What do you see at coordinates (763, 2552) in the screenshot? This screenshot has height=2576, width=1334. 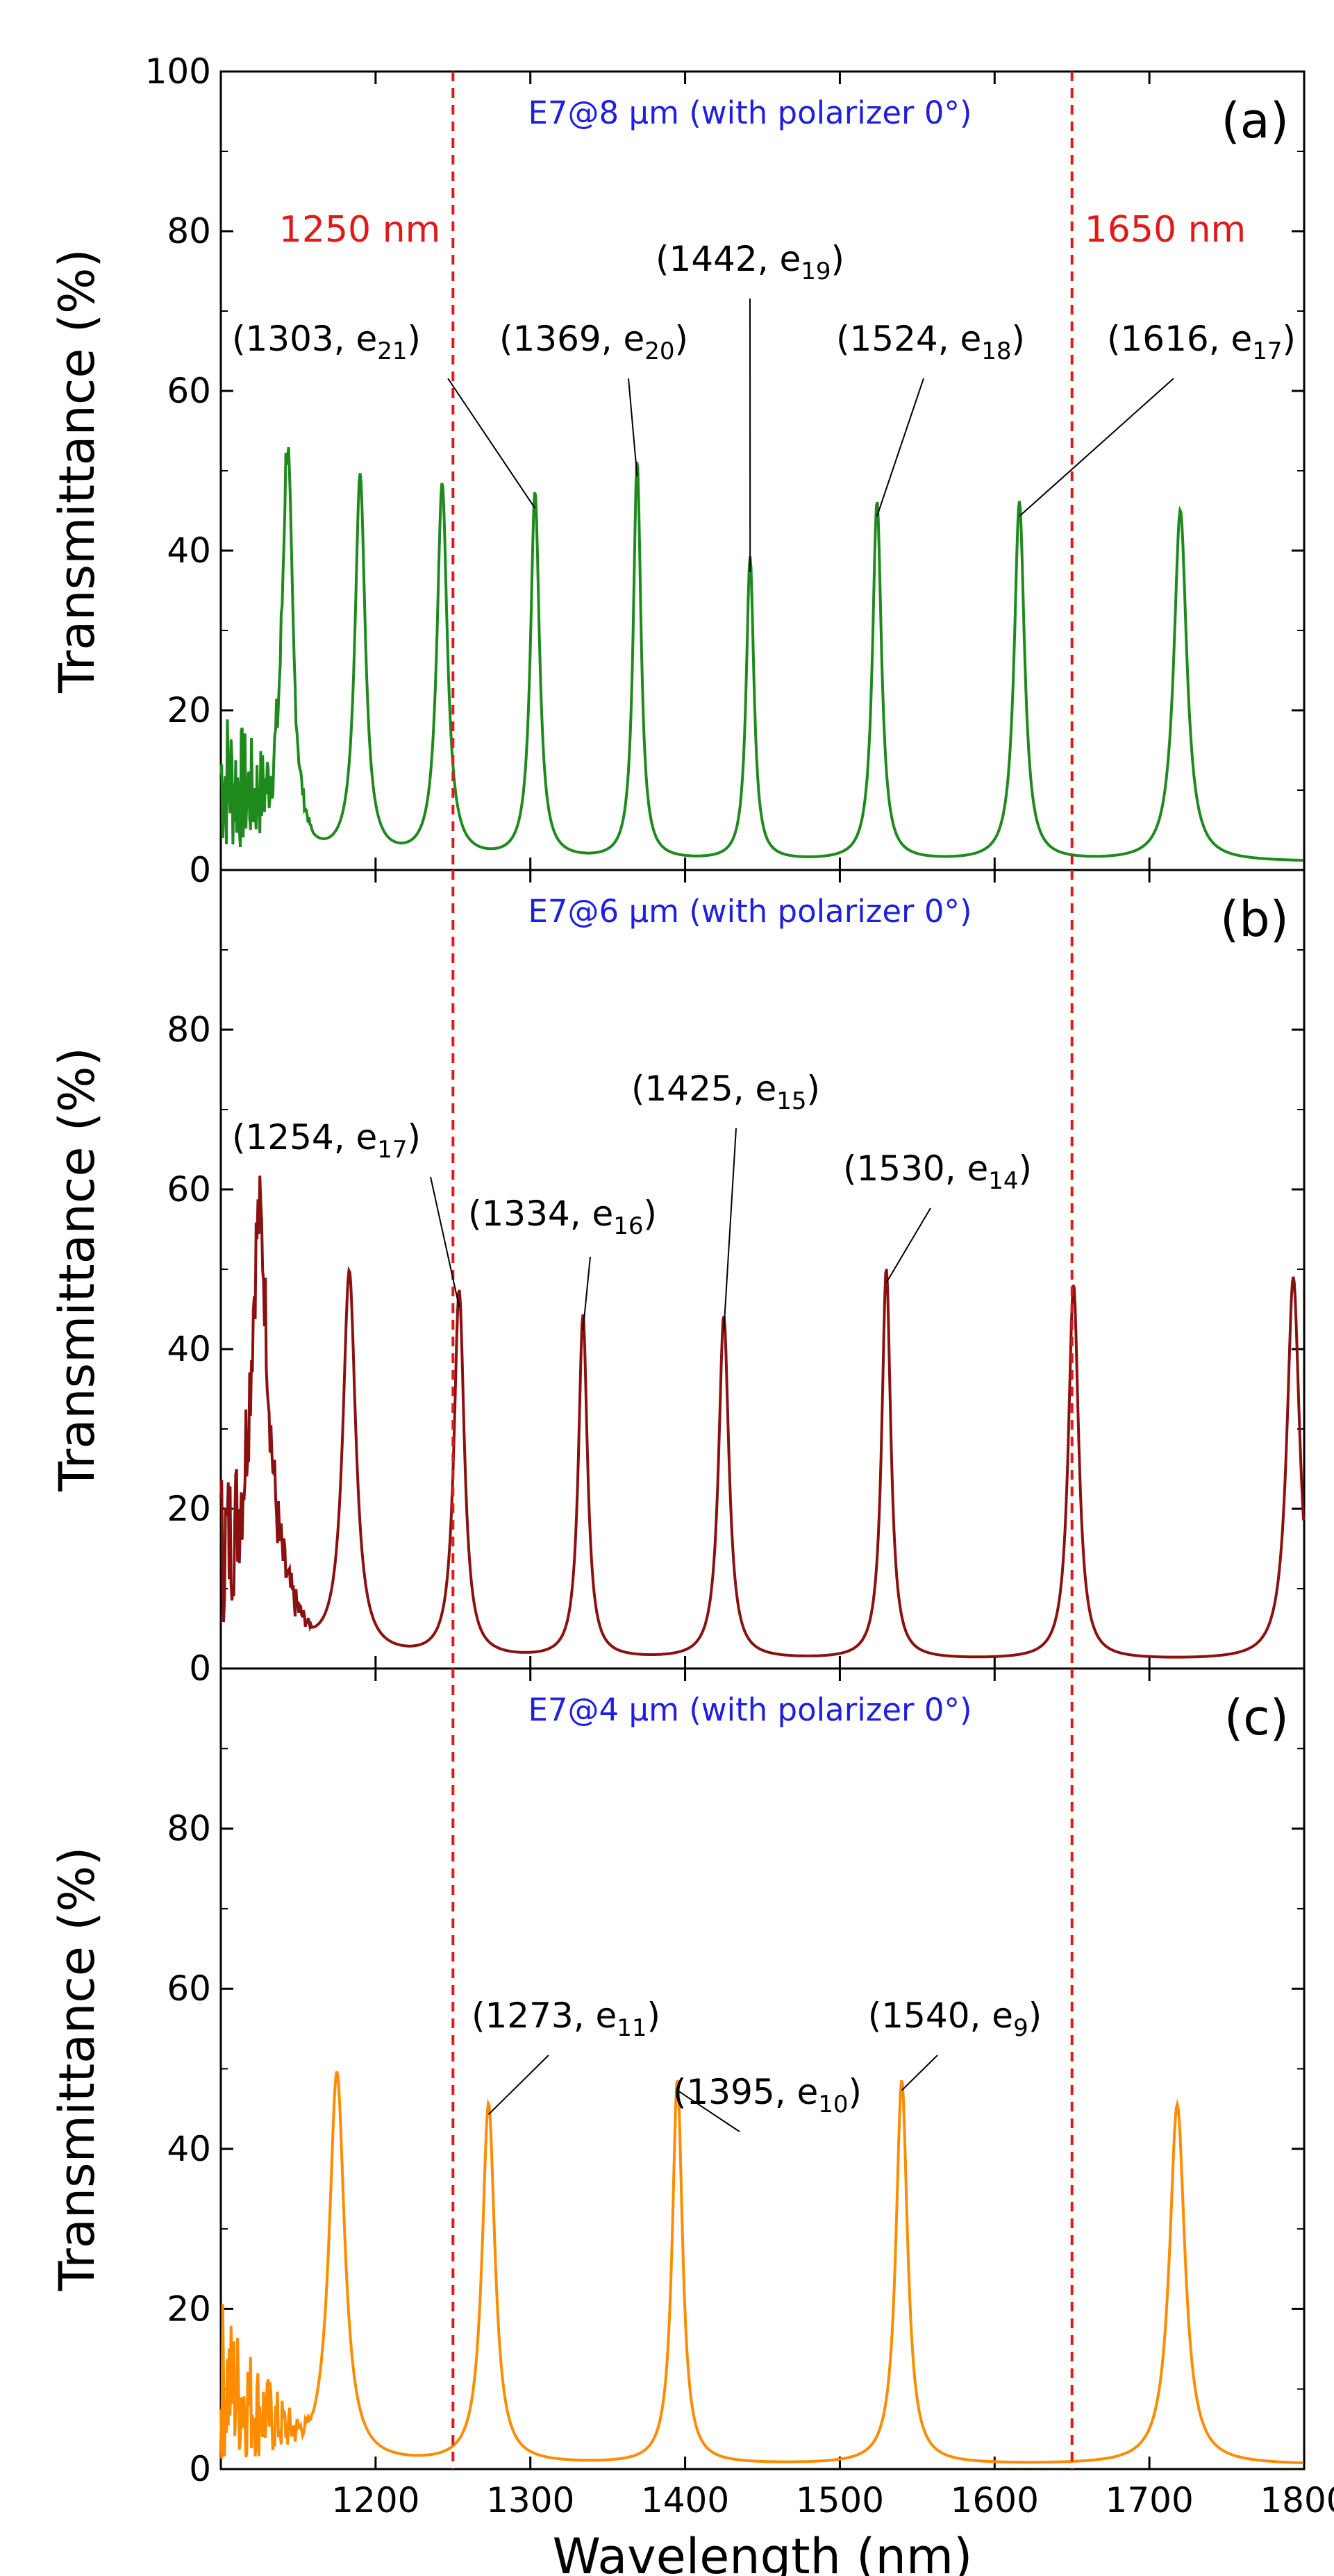 I see `x-axis-title: Wavelength (nm)` at bounding box center [763, 2552].